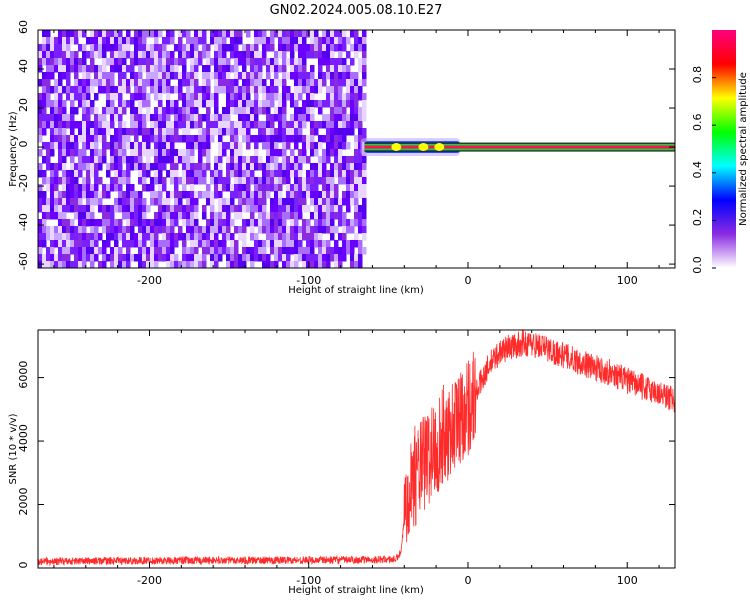  I want to click on colorbar-tick-label: 0.4, so click(697, 170).